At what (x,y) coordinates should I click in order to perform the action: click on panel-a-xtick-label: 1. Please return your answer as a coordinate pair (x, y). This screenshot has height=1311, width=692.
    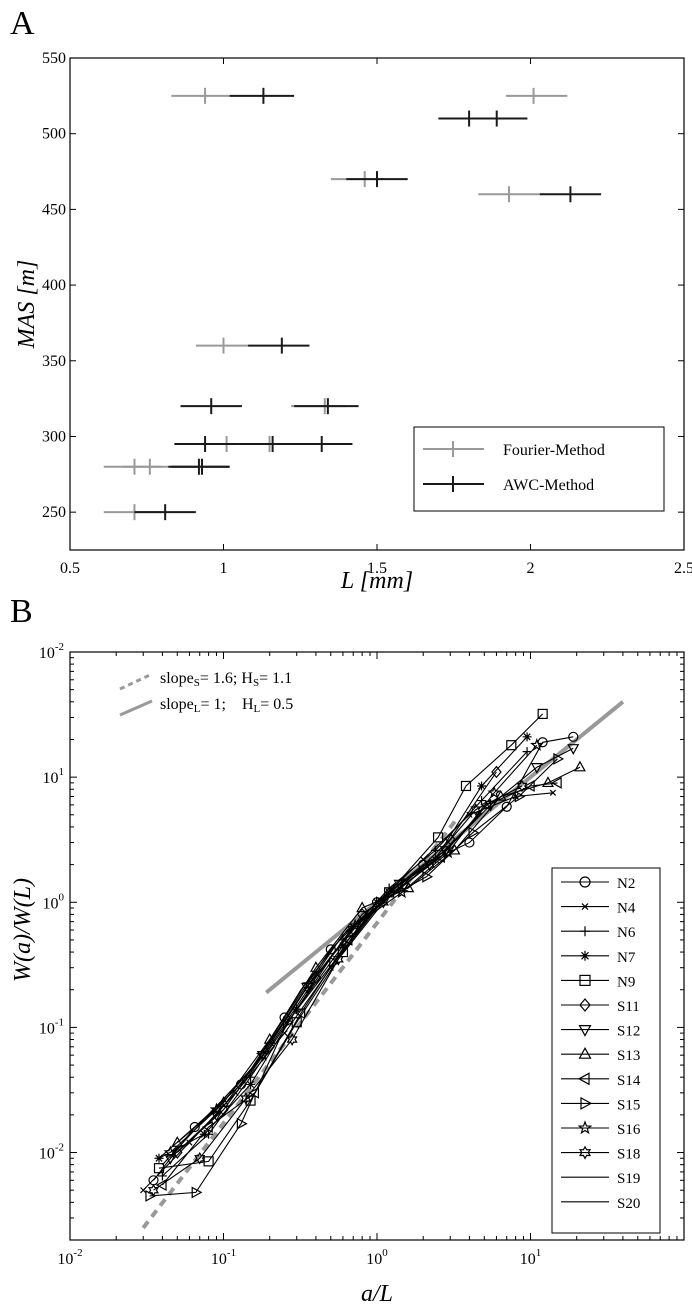
    Looking at the image, I should click on (224, 568).